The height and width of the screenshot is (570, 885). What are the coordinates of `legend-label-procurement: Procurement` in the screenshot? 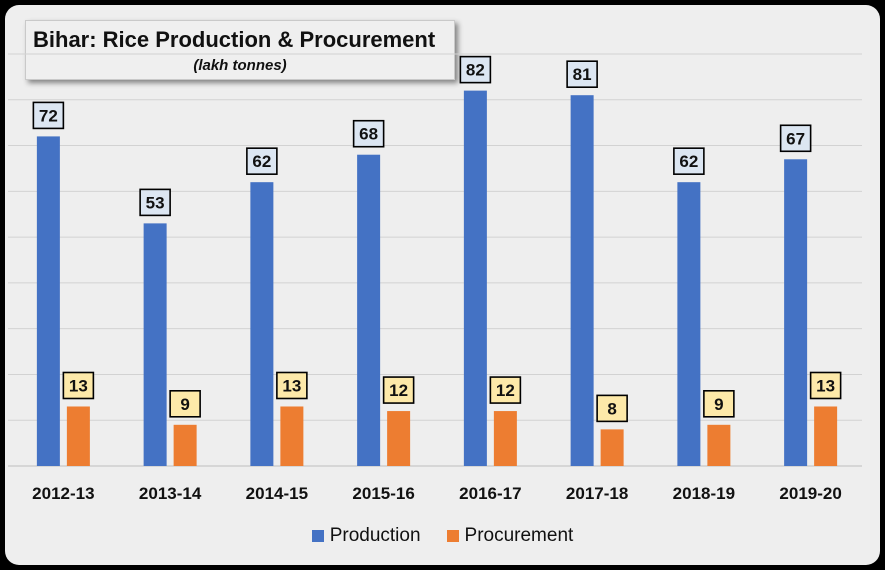 It's located at (519, 535).